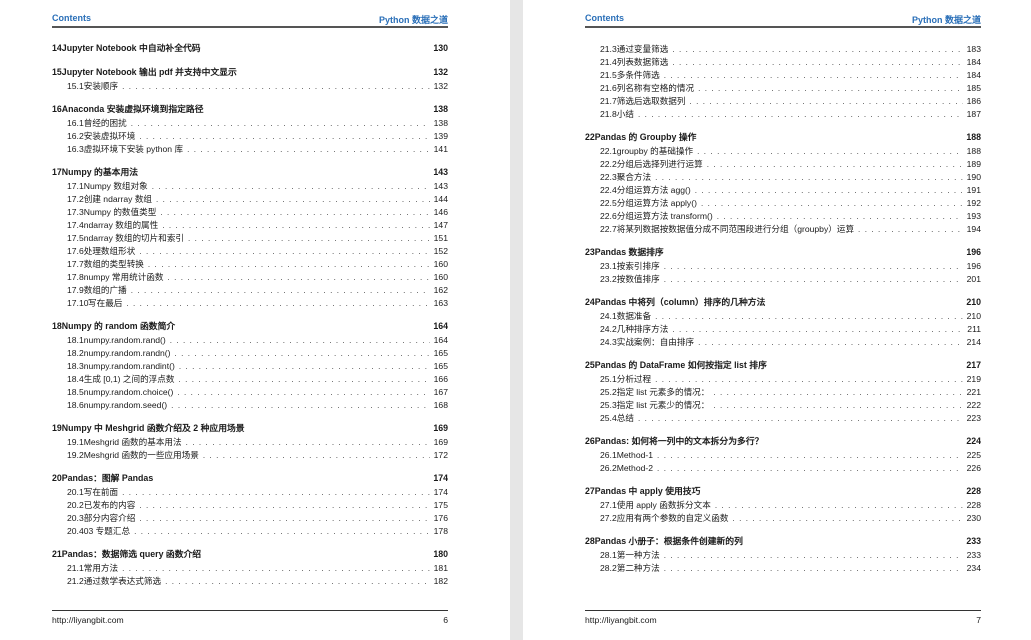  Describe the element at coordinates (250, 49) in the screenshot. I see `toc-chapter-link: 14 Jupyter Notebook 中自动补全代码 130` at that location.